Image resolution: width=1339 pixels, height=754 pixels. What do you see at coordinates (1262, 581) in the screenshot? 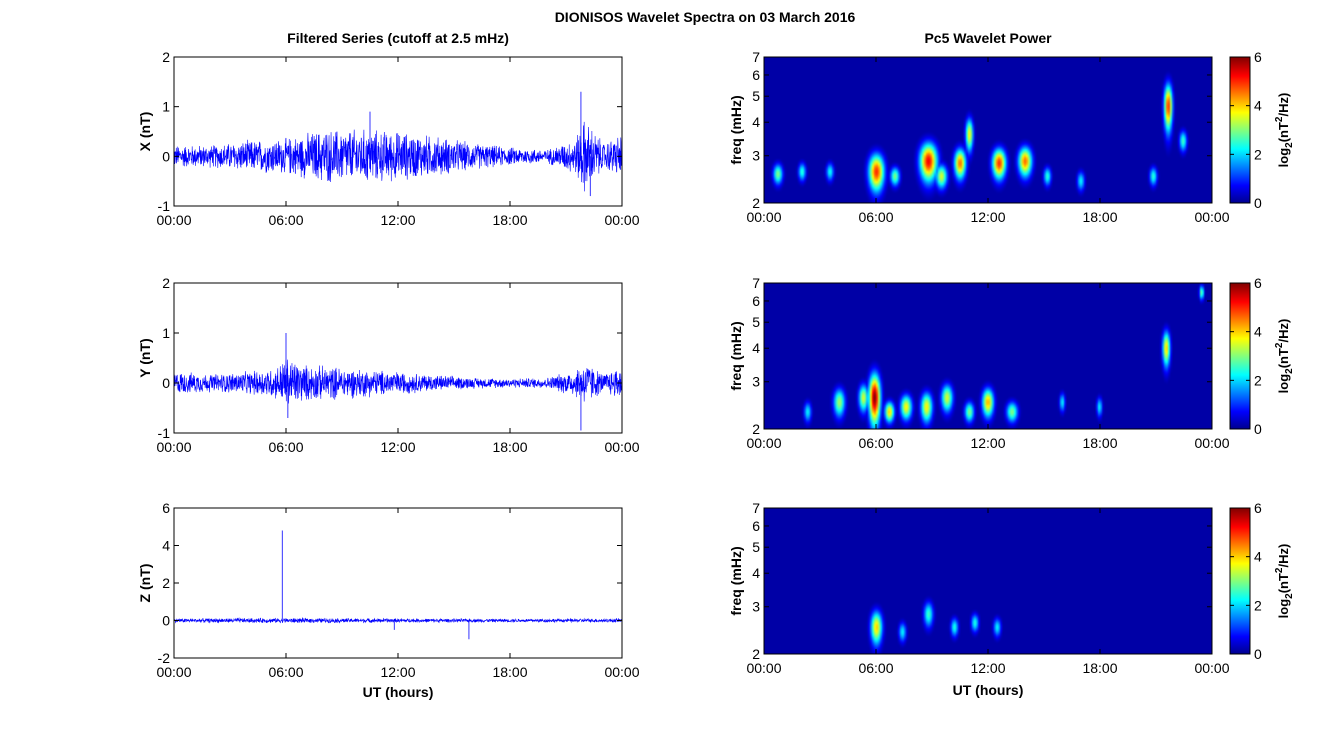
I see `colorbar-z: 0 2 4 6 log2(nT2/Hz)` at bounding box center [1262, 581].